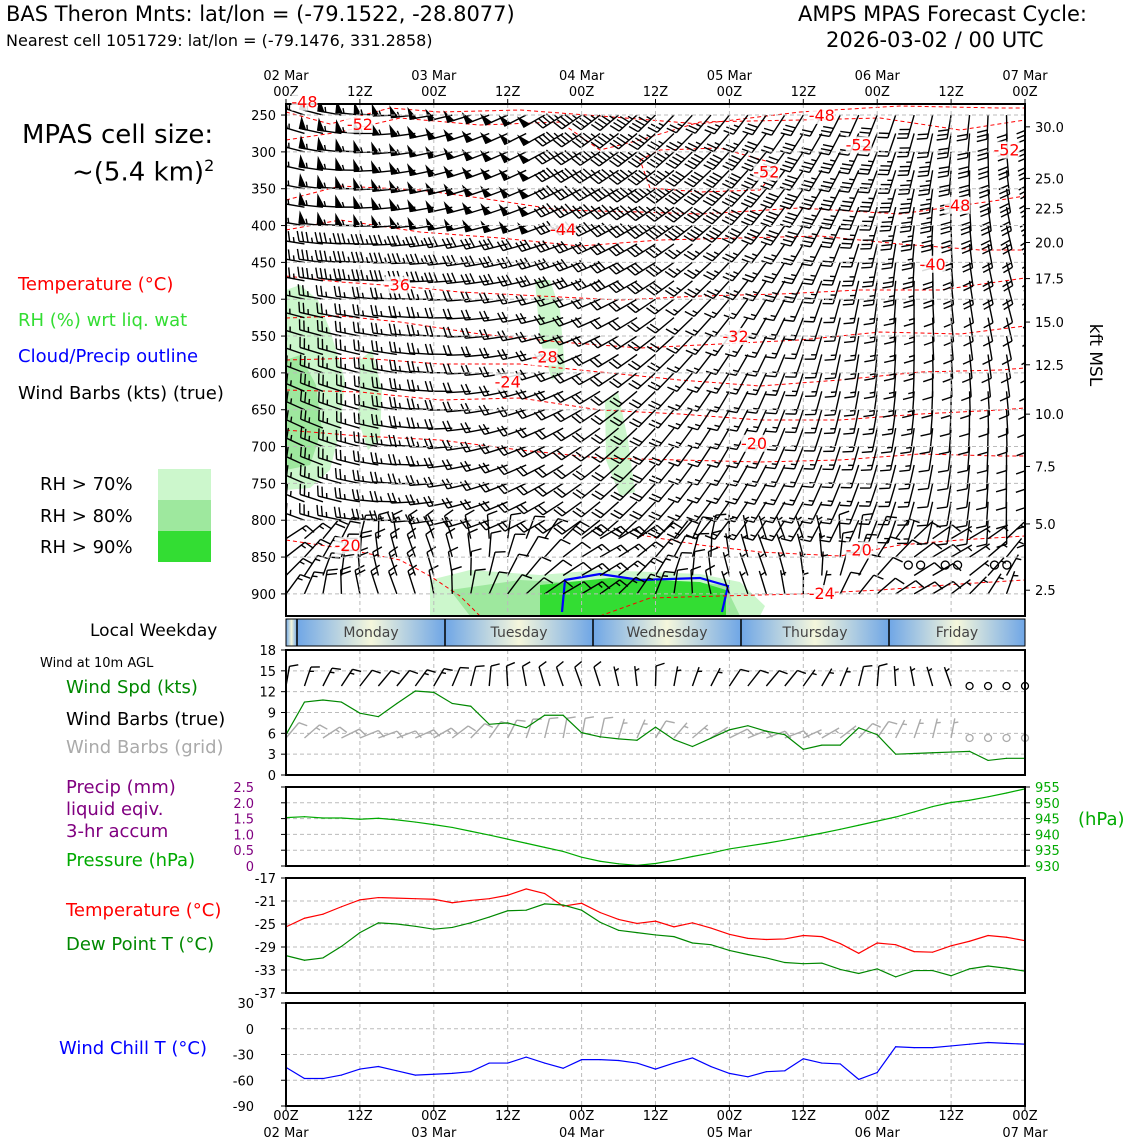 The height and width of the screenshot is (1140, 1140). I want to click on barb-pennant, so click(357, 202).